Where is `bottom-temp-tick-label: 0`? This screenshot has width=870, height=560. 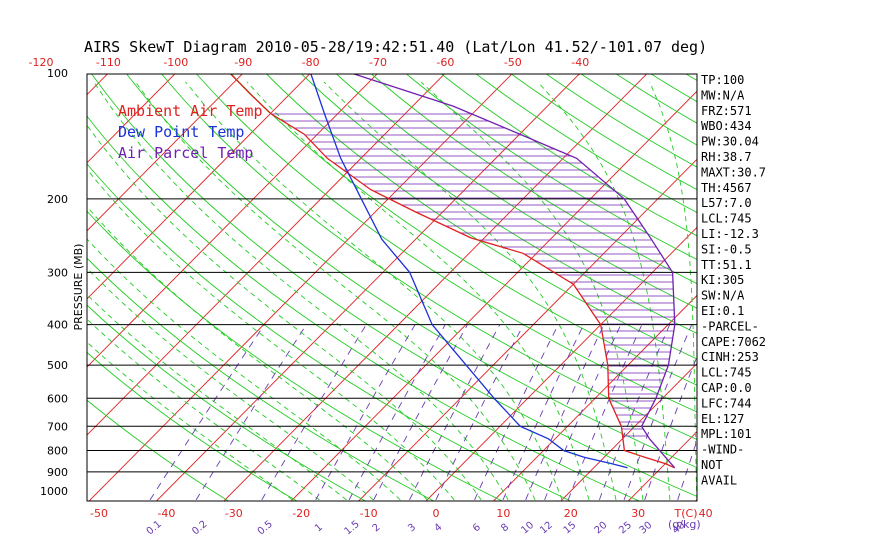
bottom-temp-tick-label: 0 is located at coordinates (436, 513).